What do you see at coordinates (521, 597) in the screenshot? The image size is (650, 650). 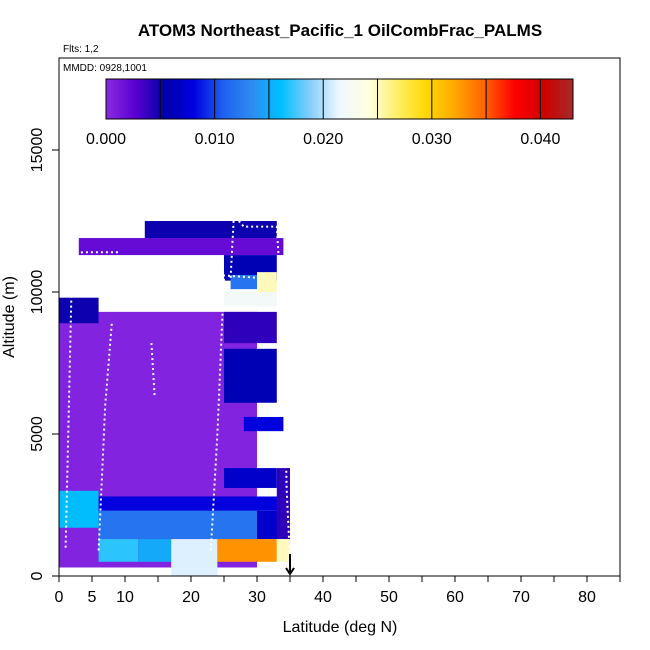 I see `x-tick-label: 70` at bounding box center [521, 597].